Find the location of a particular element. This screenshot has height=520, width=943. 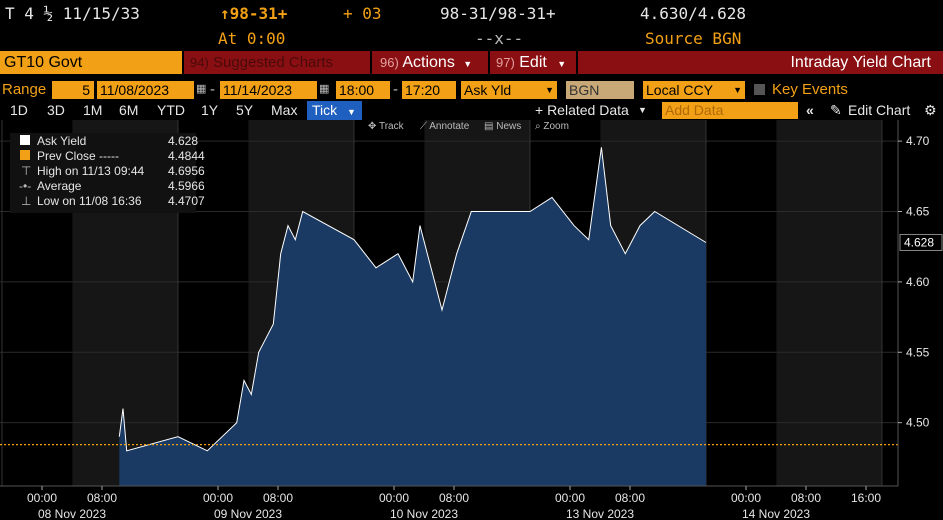

period-1m: 1M is located at coordinates (93, 110).